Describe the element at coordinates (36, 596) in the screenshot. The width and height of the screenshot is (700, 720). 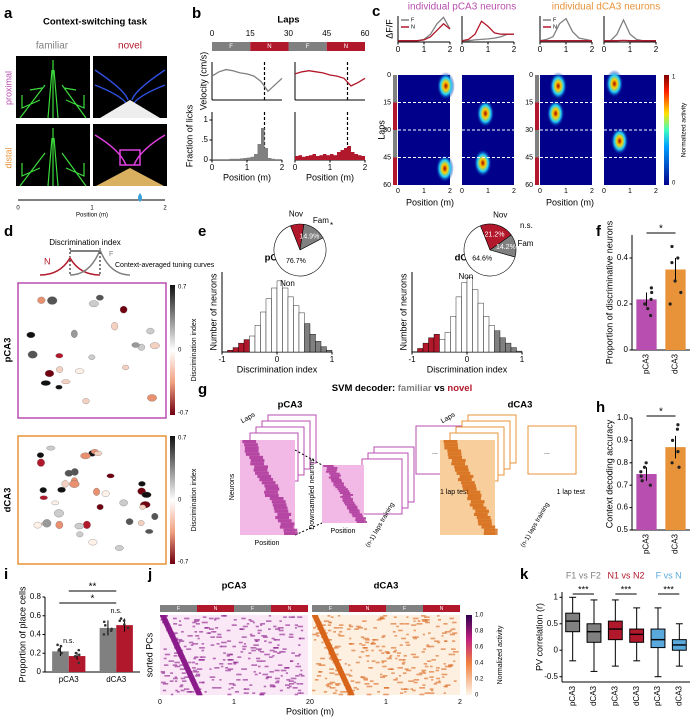
I see `y-tick-label: 0.8` at that location.